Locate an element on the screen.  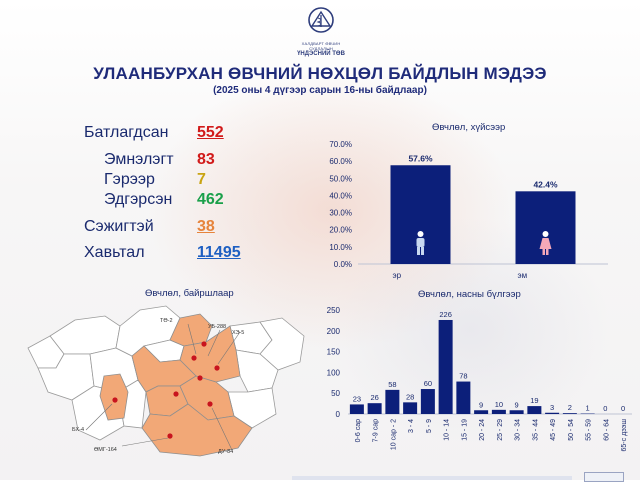
confirmed-value: 552 is located at coordinates (210, 133).